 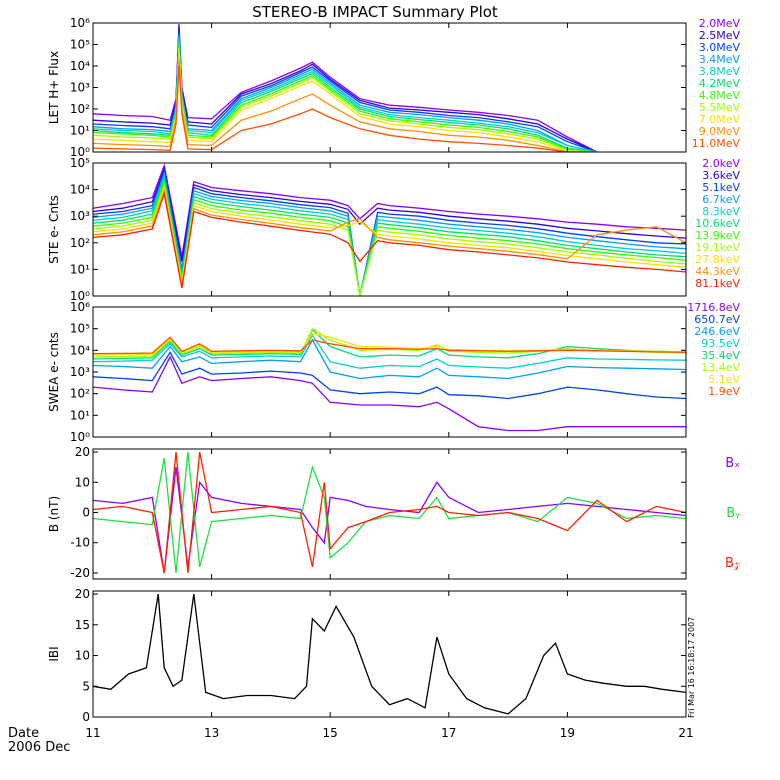 I want to click on date-label: Date, so click(x=23, y=733).